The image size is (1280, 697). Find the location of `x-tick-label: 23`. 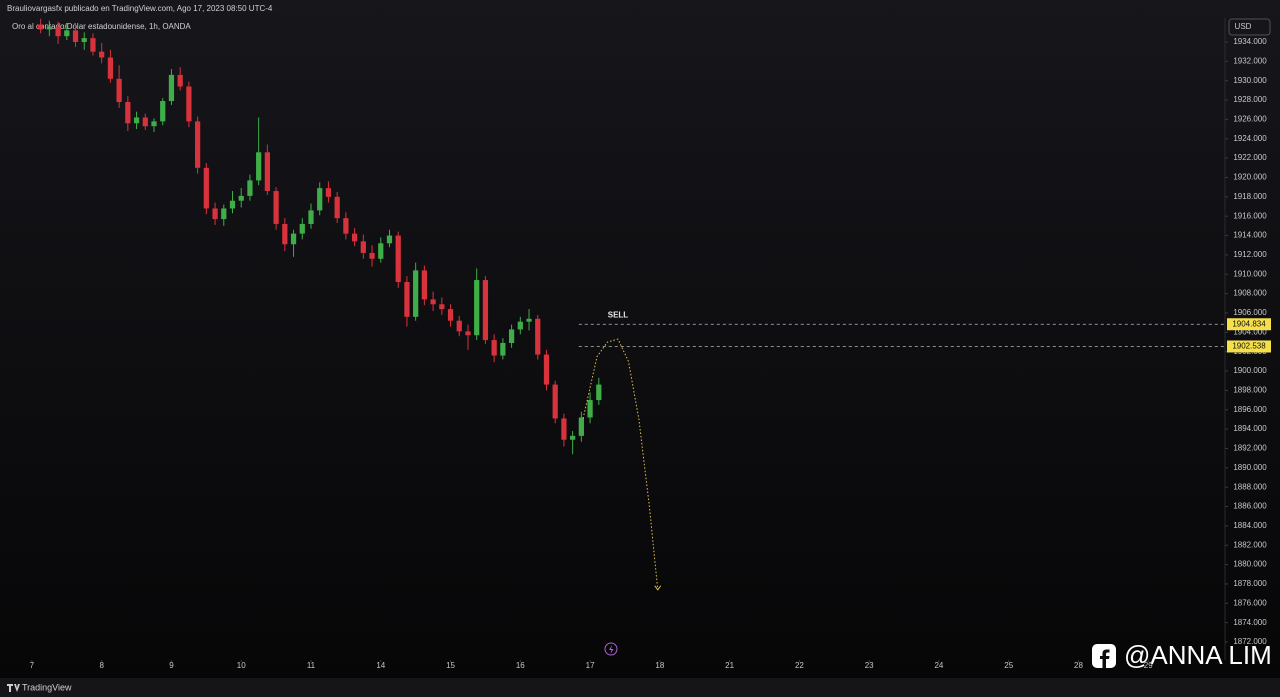

x-tick-label: 23 is located at coordinates (869, 665).